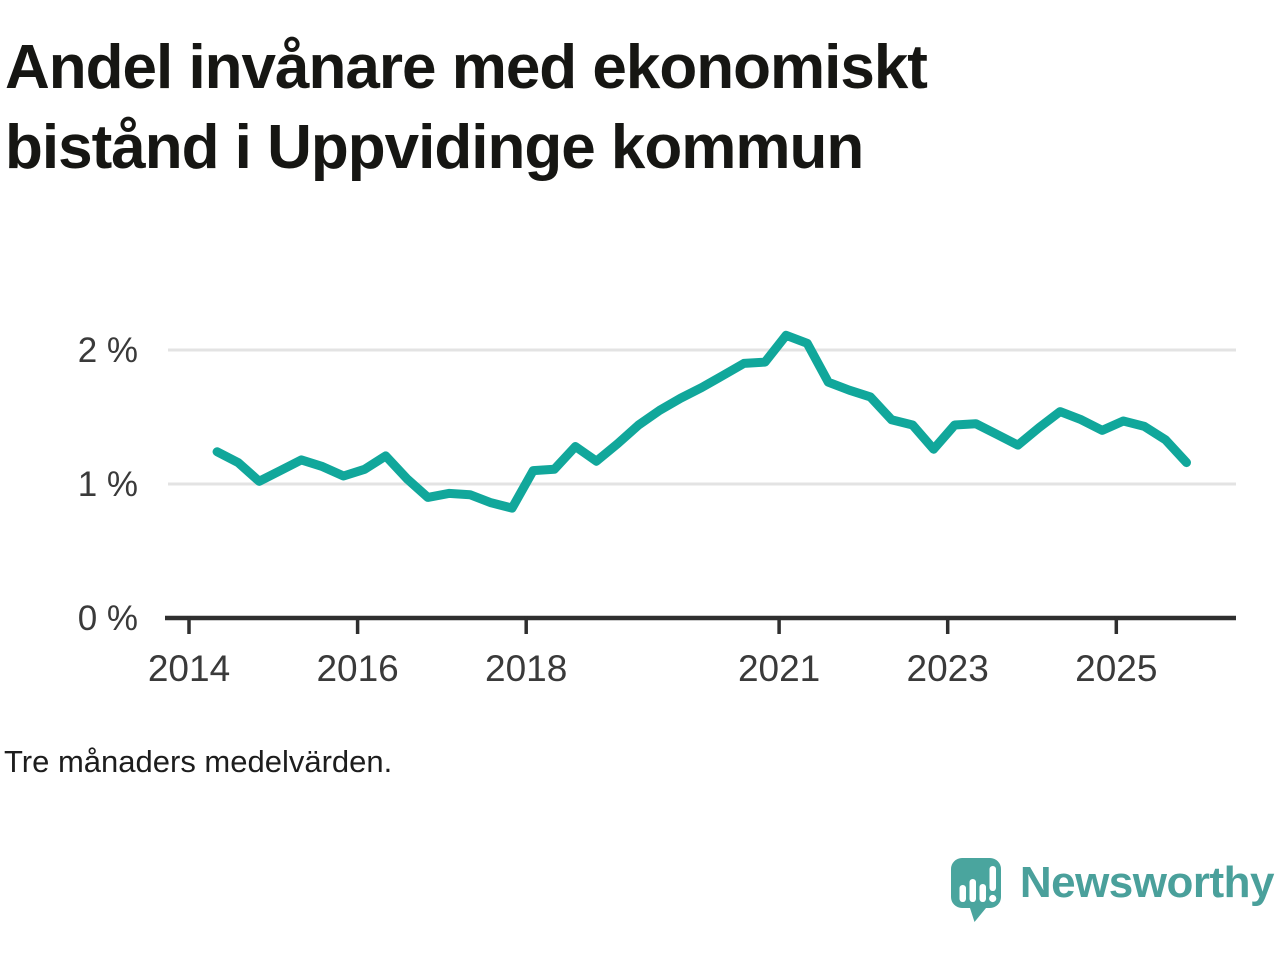  I want to click on x-axis-tick-label: 2025, so click(1116, 668).